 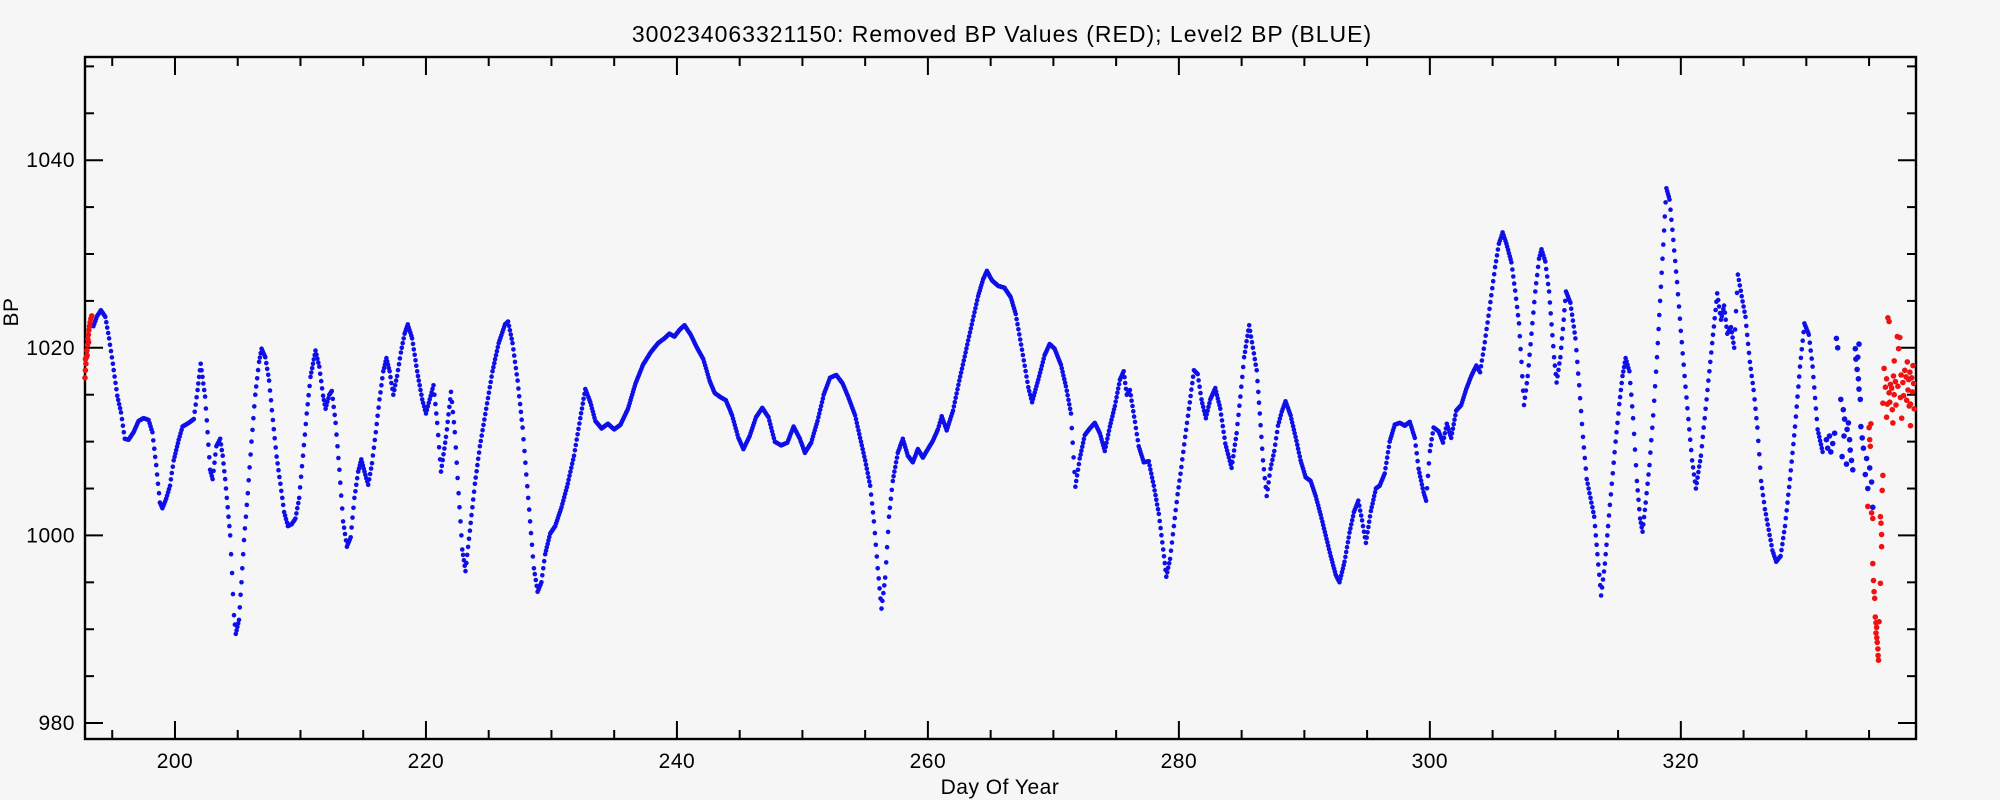 I want to click on series-level2-bp-scattered-tail-, so click(x=1849, y=423).